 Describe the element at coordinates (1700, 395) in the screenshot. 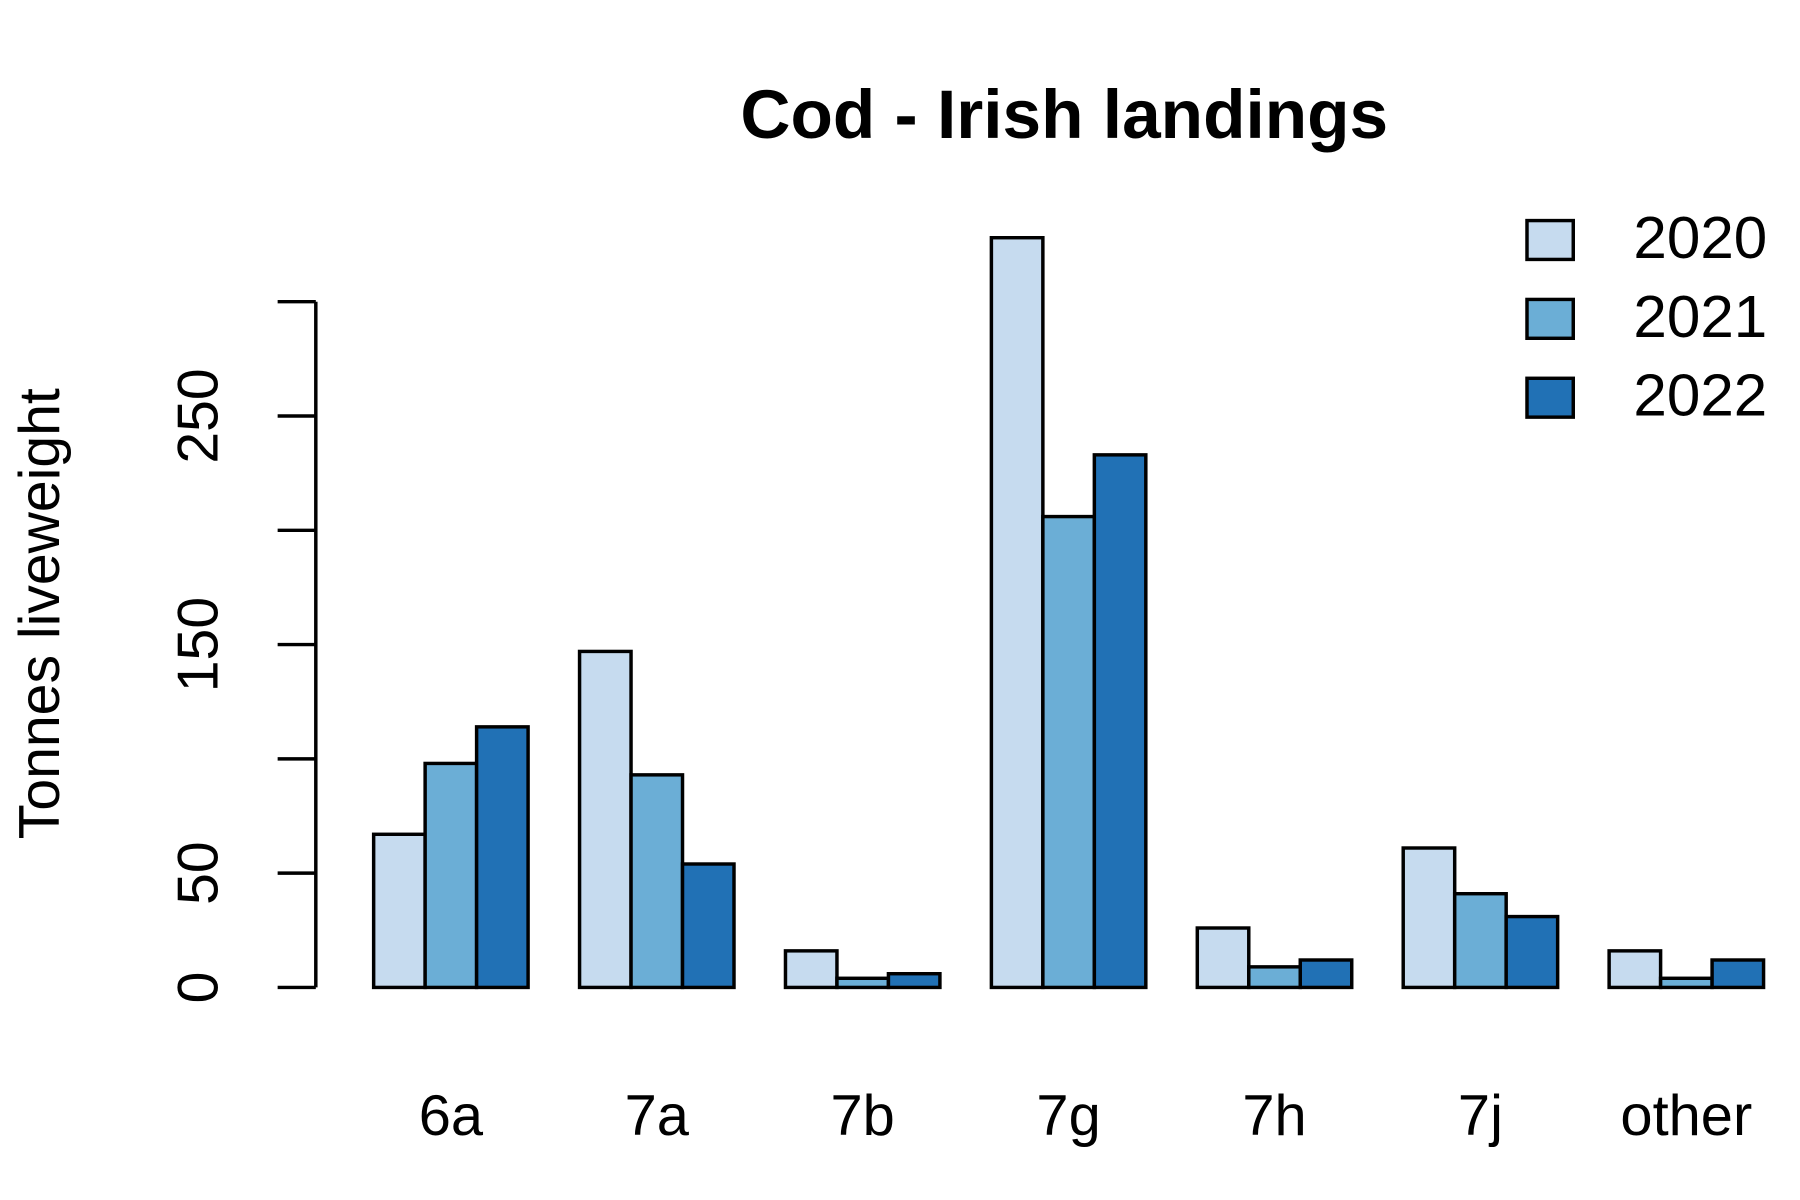

I see `legend-label: 2022` at that location.